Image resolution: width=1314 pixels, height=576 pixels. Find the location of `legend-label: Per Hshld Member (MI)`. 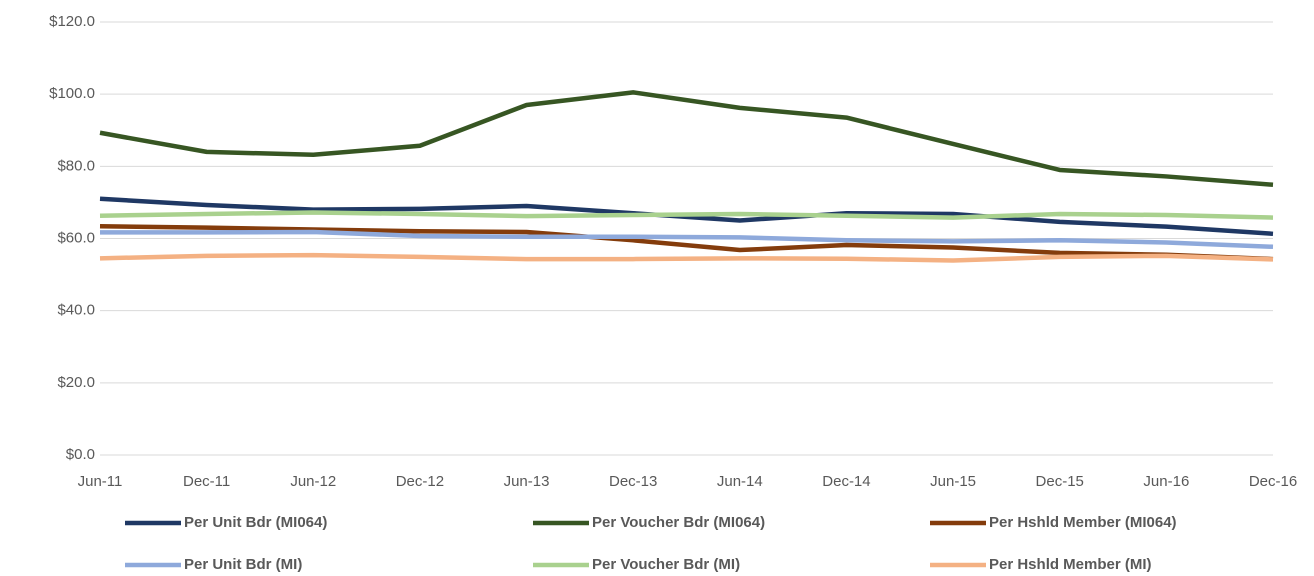

legend-label: Per Hshld Member (MI) is located at coordinates (1070, 564).